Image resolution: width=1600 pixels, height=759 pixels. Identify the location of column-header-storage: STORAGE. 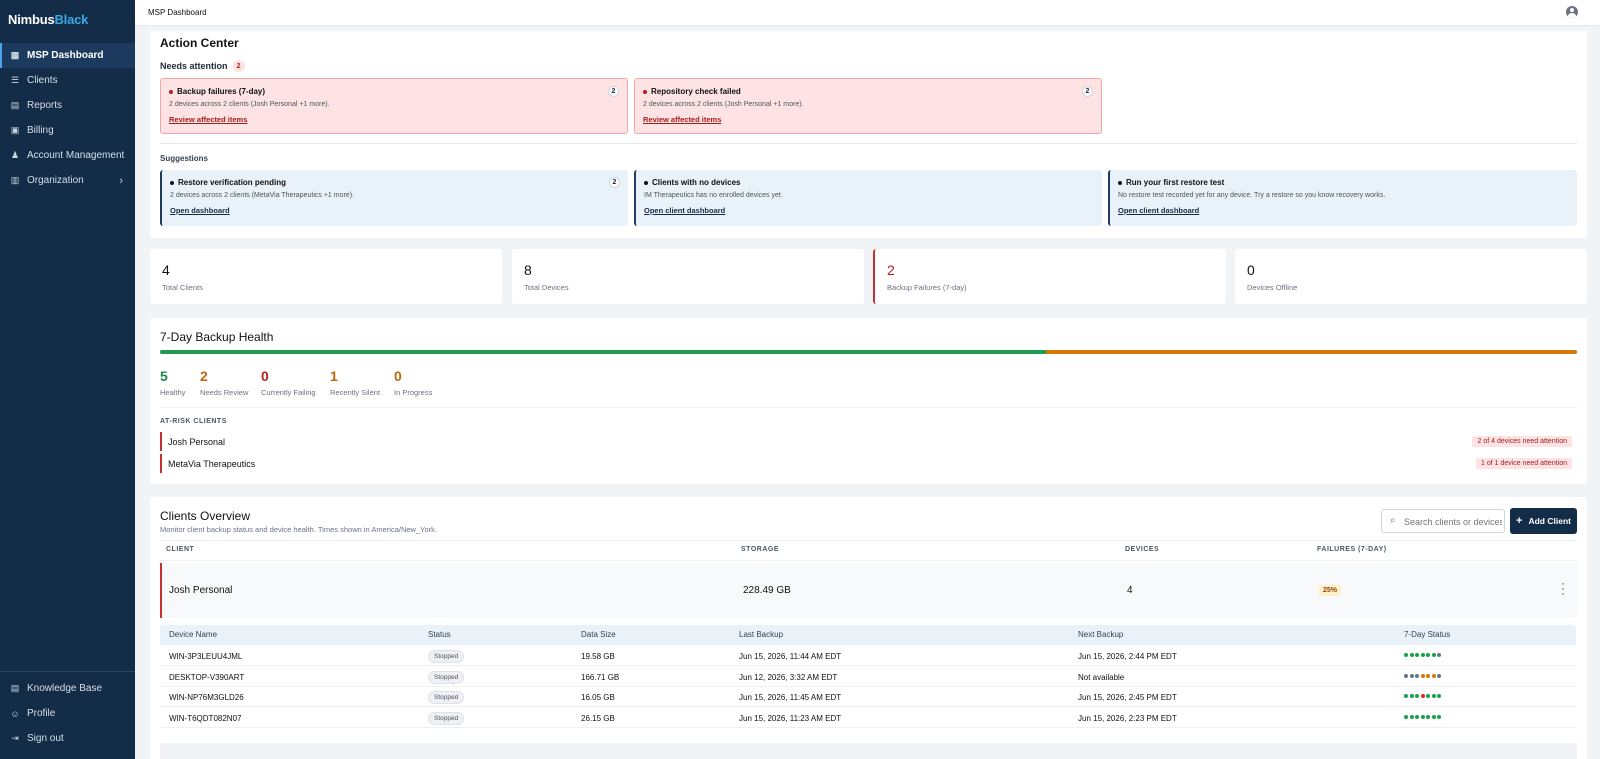
(760, 549).